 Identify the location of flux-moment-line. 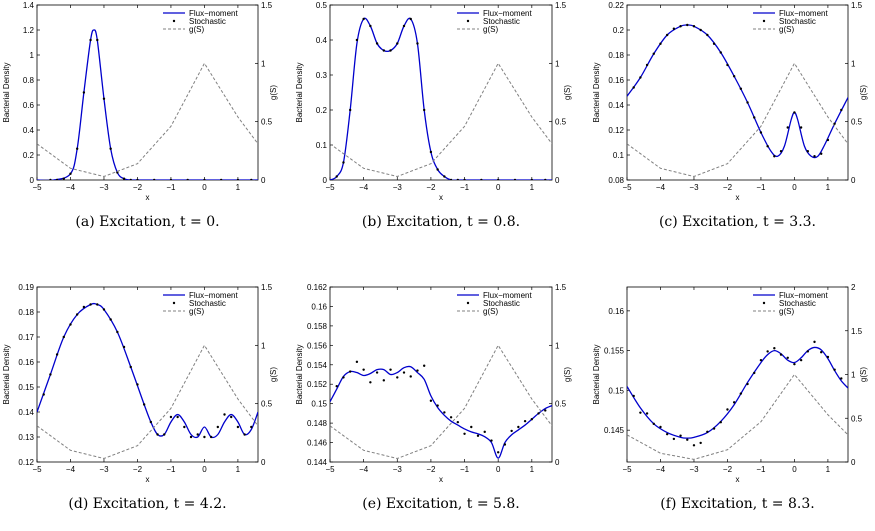
(441, 412).